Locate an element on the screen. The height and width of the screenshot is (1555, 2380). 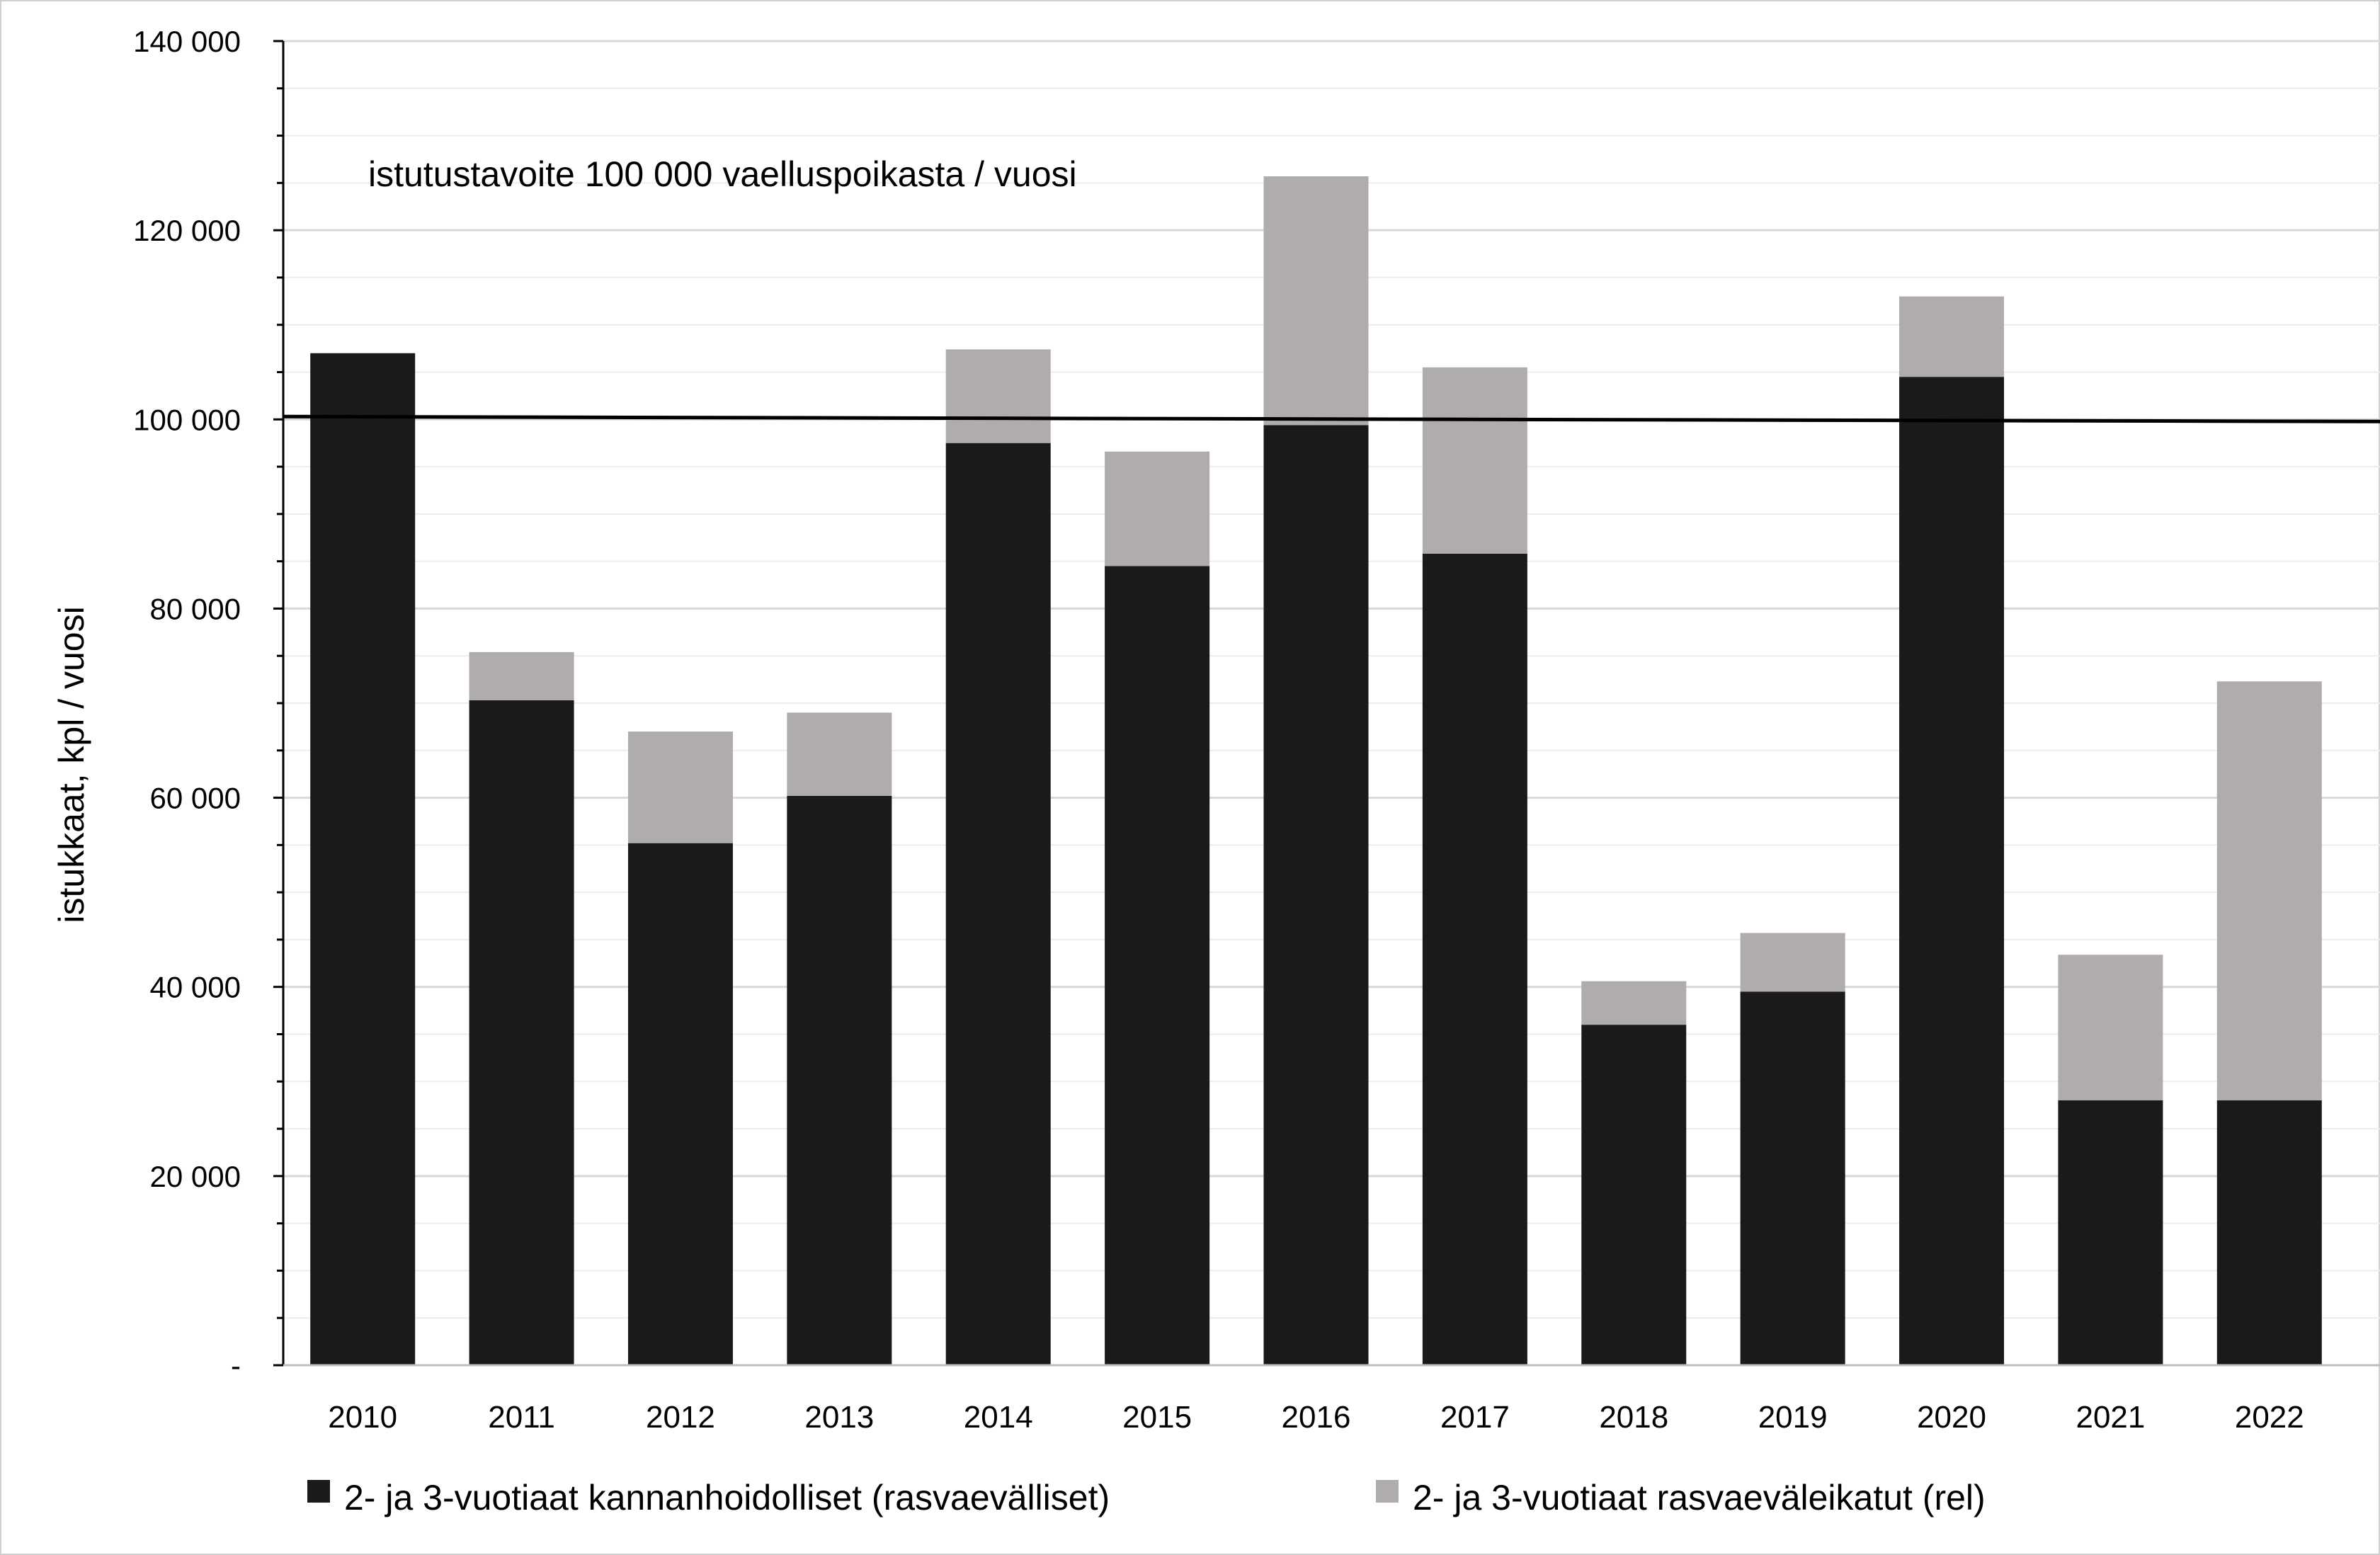
x-tick-label-2013: 2013 is located at coordinates (839, 1417).